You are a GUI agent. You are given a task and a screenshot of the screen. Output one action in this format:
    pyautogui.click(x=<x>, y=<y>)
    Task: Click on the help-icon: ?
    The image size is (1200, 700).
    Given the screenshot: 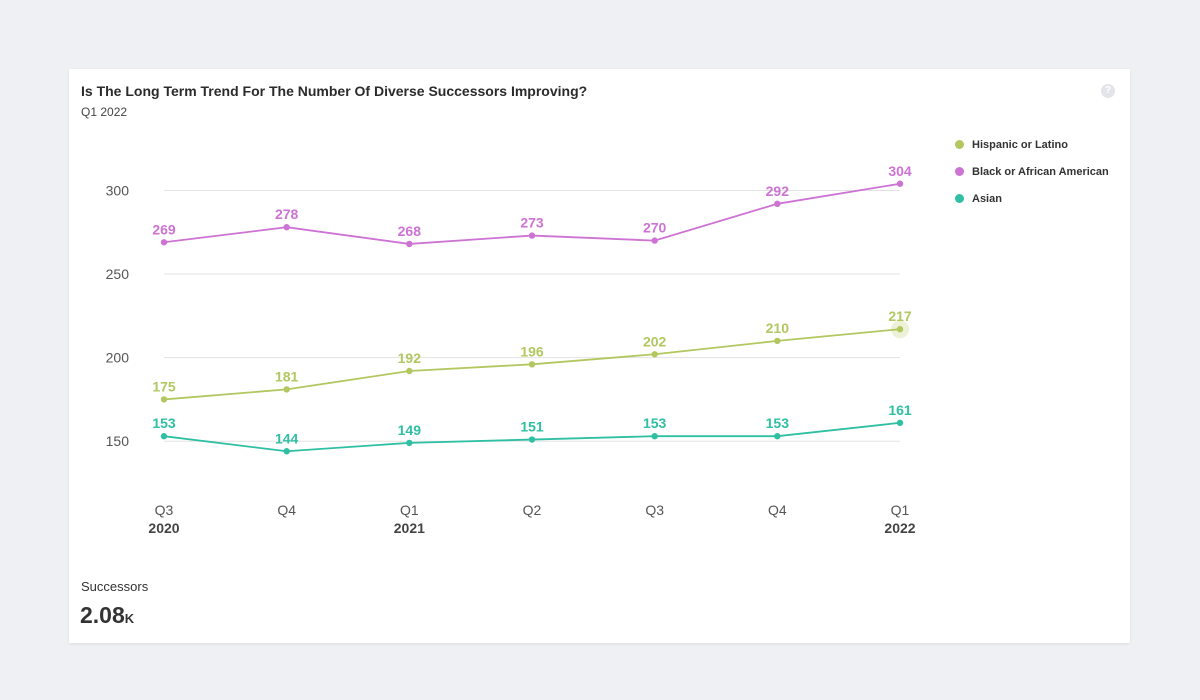 What is the action you would take?
    pyautogui.click(x=1108, y=91)
    